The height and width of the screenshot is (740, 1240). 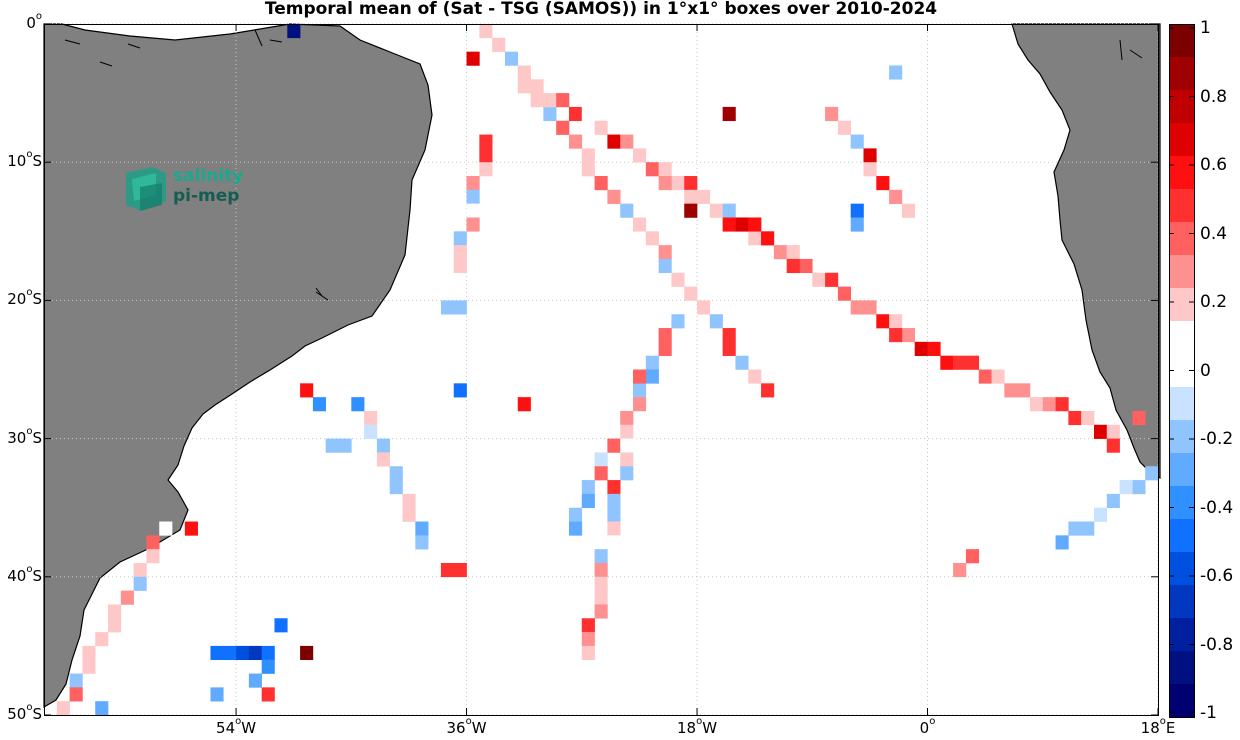 What do you see at coordinates (1217, 507) in the screenshot?
I see `colorbar-tick-label: -0.4` at bounding box center [1217, 507].